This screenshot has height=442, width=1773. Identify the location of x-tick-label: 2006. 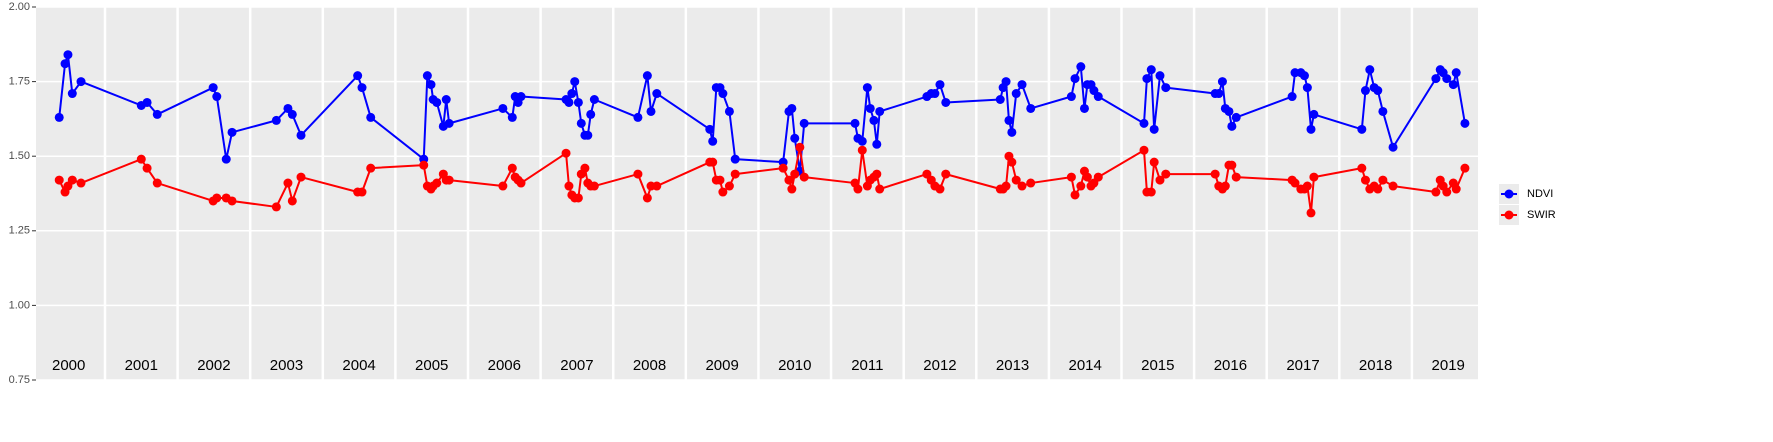
(504, 365).